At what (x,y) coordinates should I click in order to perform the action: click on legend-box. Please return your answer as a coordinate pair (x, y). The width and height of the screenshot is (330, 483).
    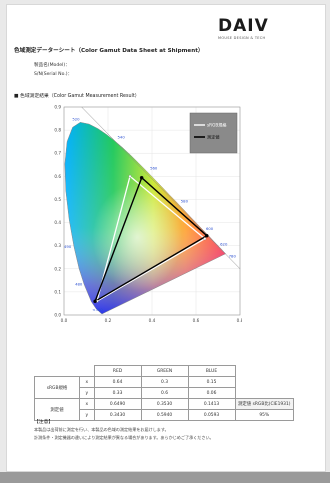
    Looking at the image, I should click on (213, 133).